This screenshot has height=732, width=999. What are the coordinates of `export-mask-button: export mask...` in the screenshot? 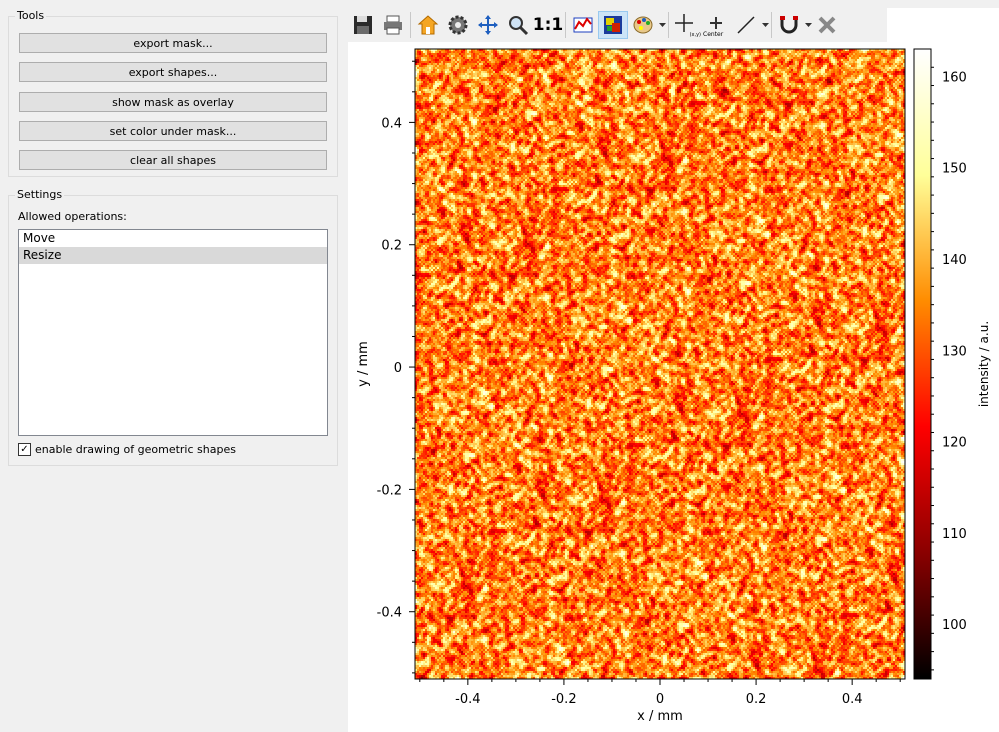 It's located at (173, 43).